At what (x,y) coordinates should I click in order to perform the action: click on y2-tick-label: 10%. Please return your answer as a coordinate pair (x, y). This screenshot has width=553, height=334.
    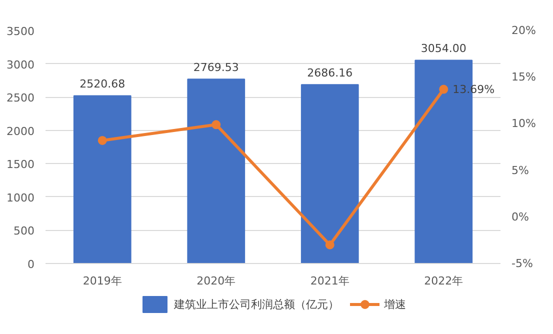
    Looking at the image, I should click on (524, 123).